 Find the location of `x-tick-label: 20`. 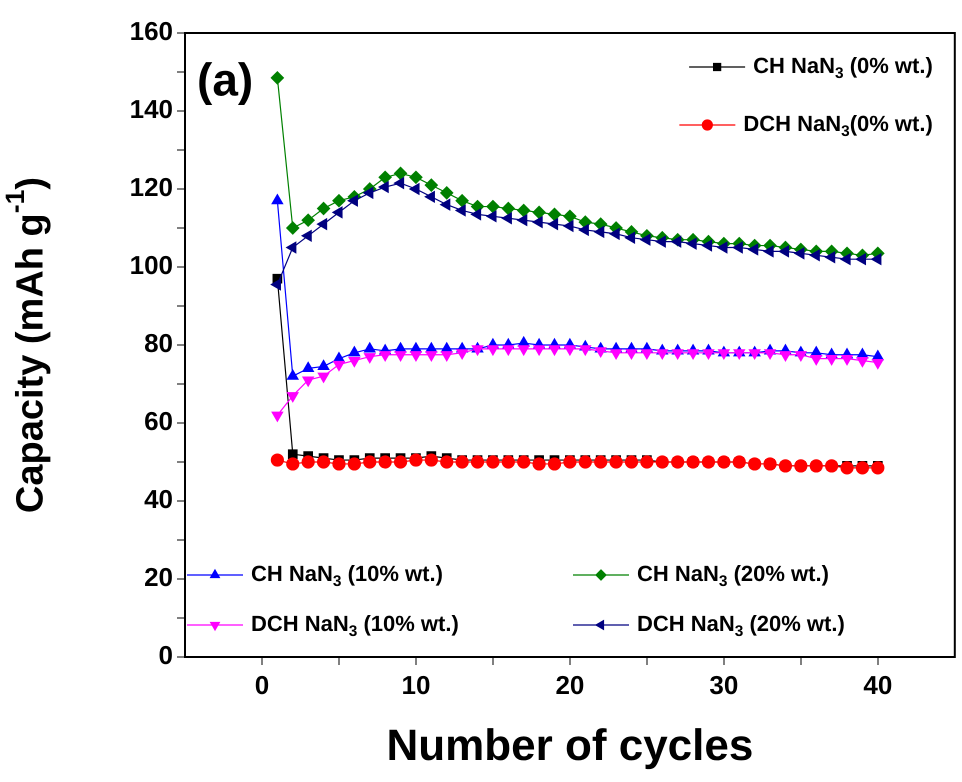

x-tick-label: 20 is located at coordinates (569, 685).